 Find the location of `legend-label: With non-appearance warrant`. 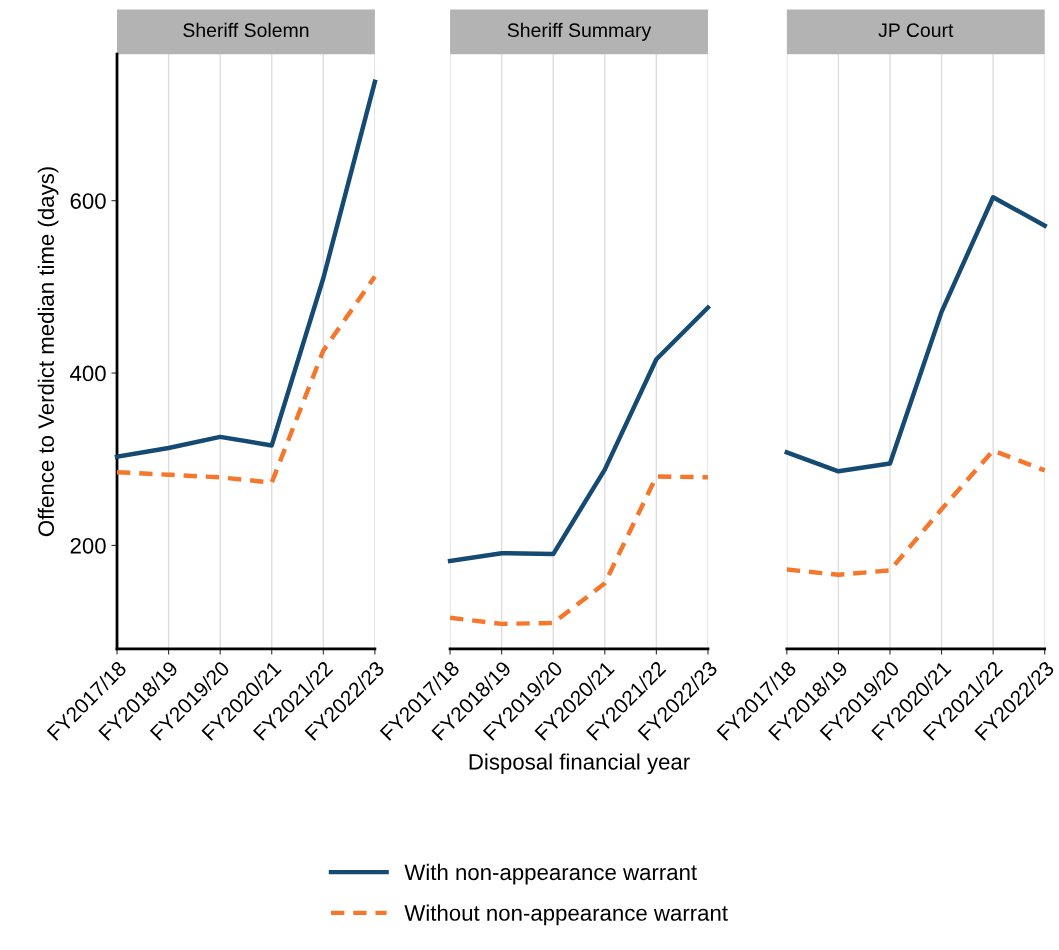

legend-label: With non-appearance warrant is located at coordinates (550, 874).